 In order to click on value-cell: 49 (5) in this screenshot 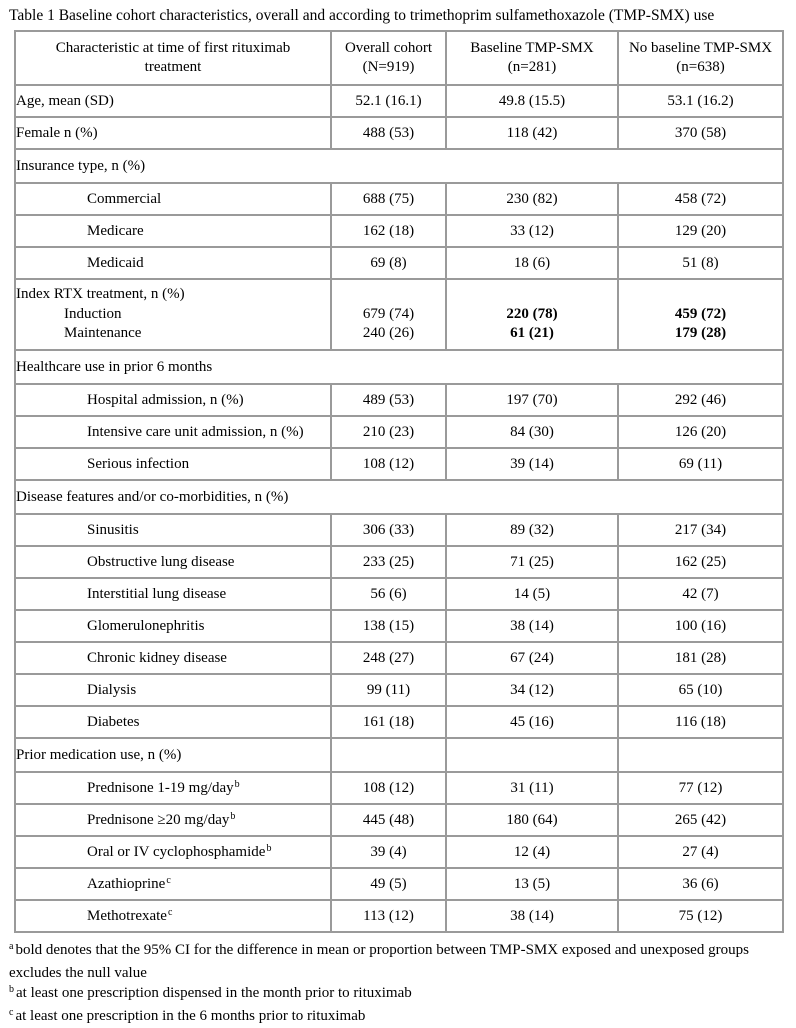, I will do `click(388, 884)`.